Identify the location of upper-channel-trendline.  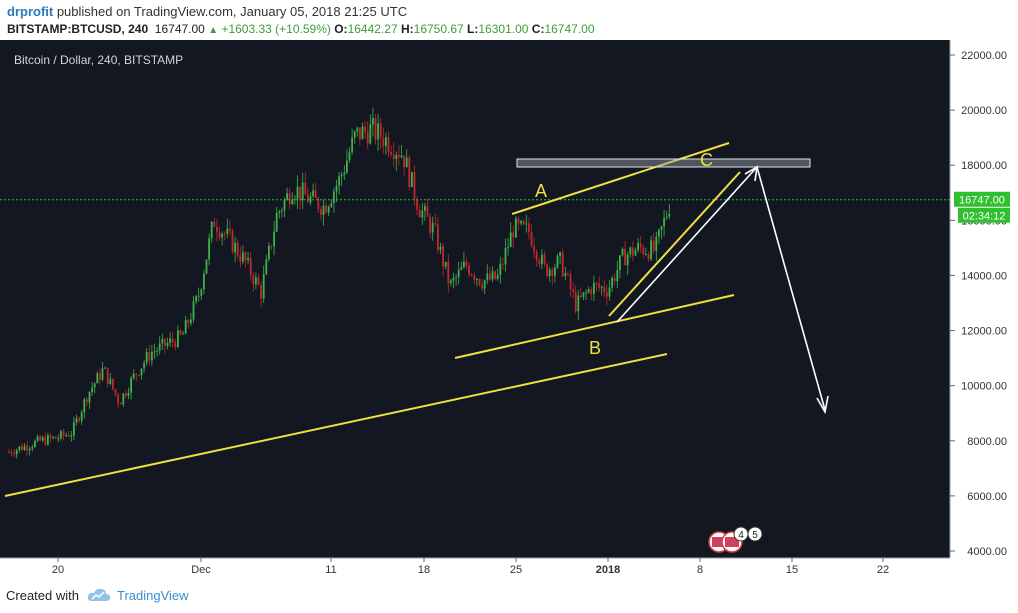
(620, 178).